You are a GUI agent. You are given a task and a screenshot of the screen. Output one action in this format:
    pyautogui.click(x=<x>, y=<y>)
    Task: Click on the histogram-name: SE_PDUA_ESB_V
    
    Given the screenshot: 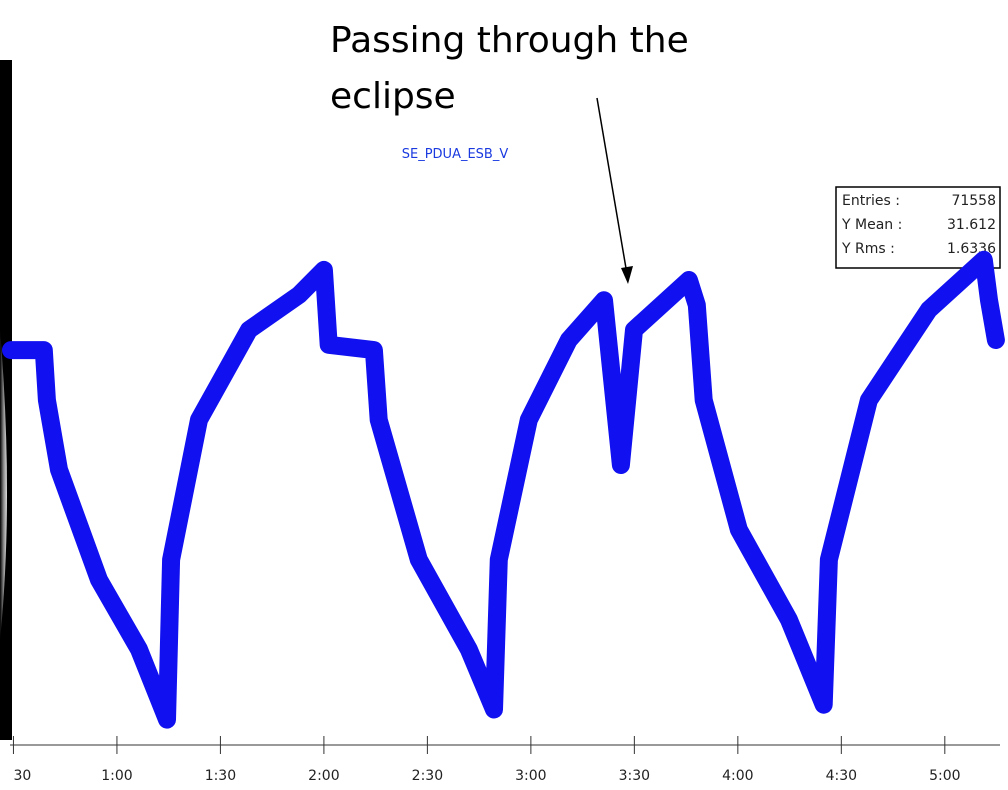 What is the action you would take?
    pyautogui.click(x=455, y=154)
    